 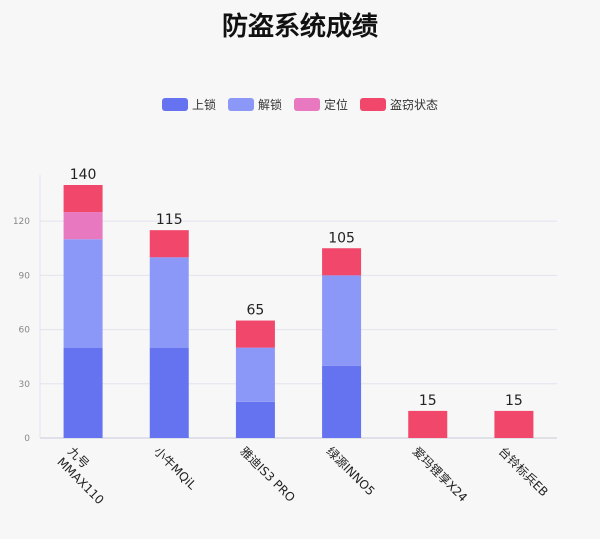 I want to click on x-category-label: 九号MMAX110, so click(x=85, y=475).